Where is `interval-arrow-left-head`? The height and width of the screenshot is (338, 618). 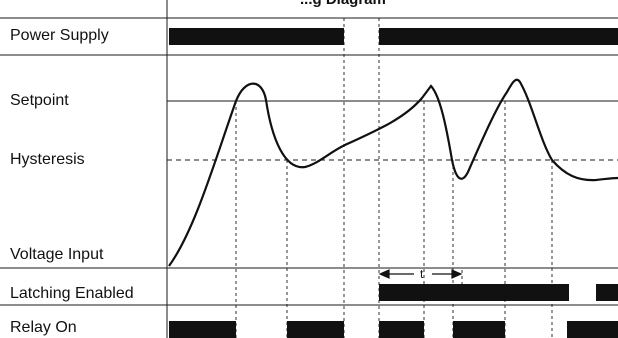
interval-arrow-left-head is located at coordinates (384, 274).